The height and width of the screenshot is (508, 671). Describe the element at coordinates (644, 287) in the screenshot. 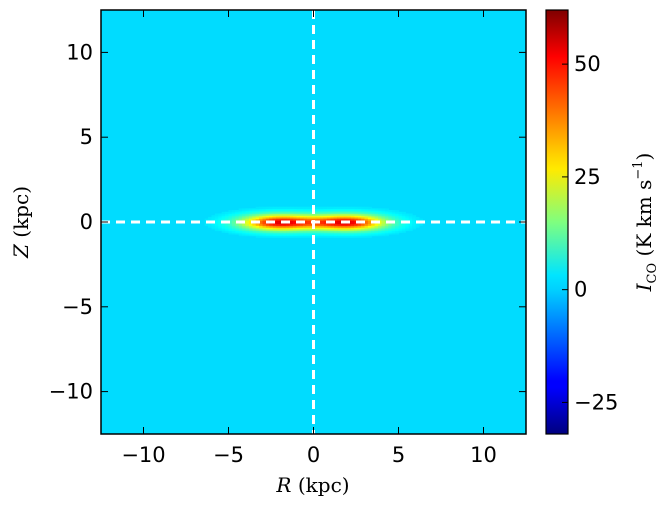

I see `colorbar-label-var: I` at that location.